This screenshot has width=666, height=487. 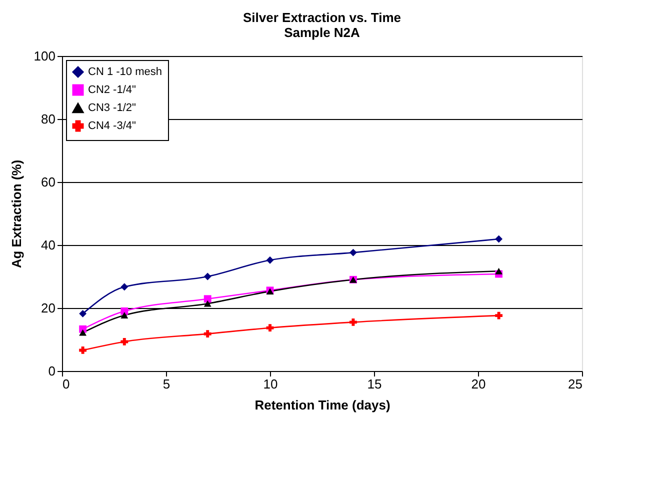 What do you see at coordinates (322, 17) in the screenshot?
I see `chart-title: Silver Extraction vs. Time` at bounding box center [322, 17].